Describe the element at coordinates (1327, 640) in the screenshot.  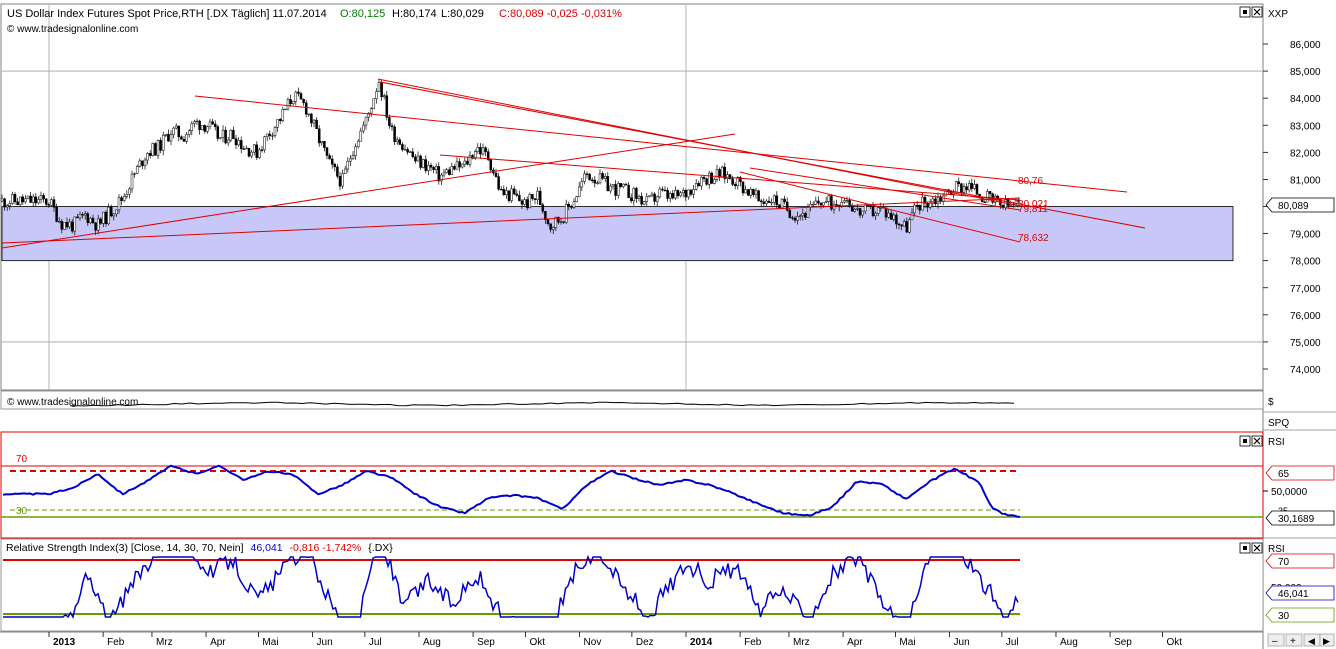
I see `scroll-right-button` at that location.